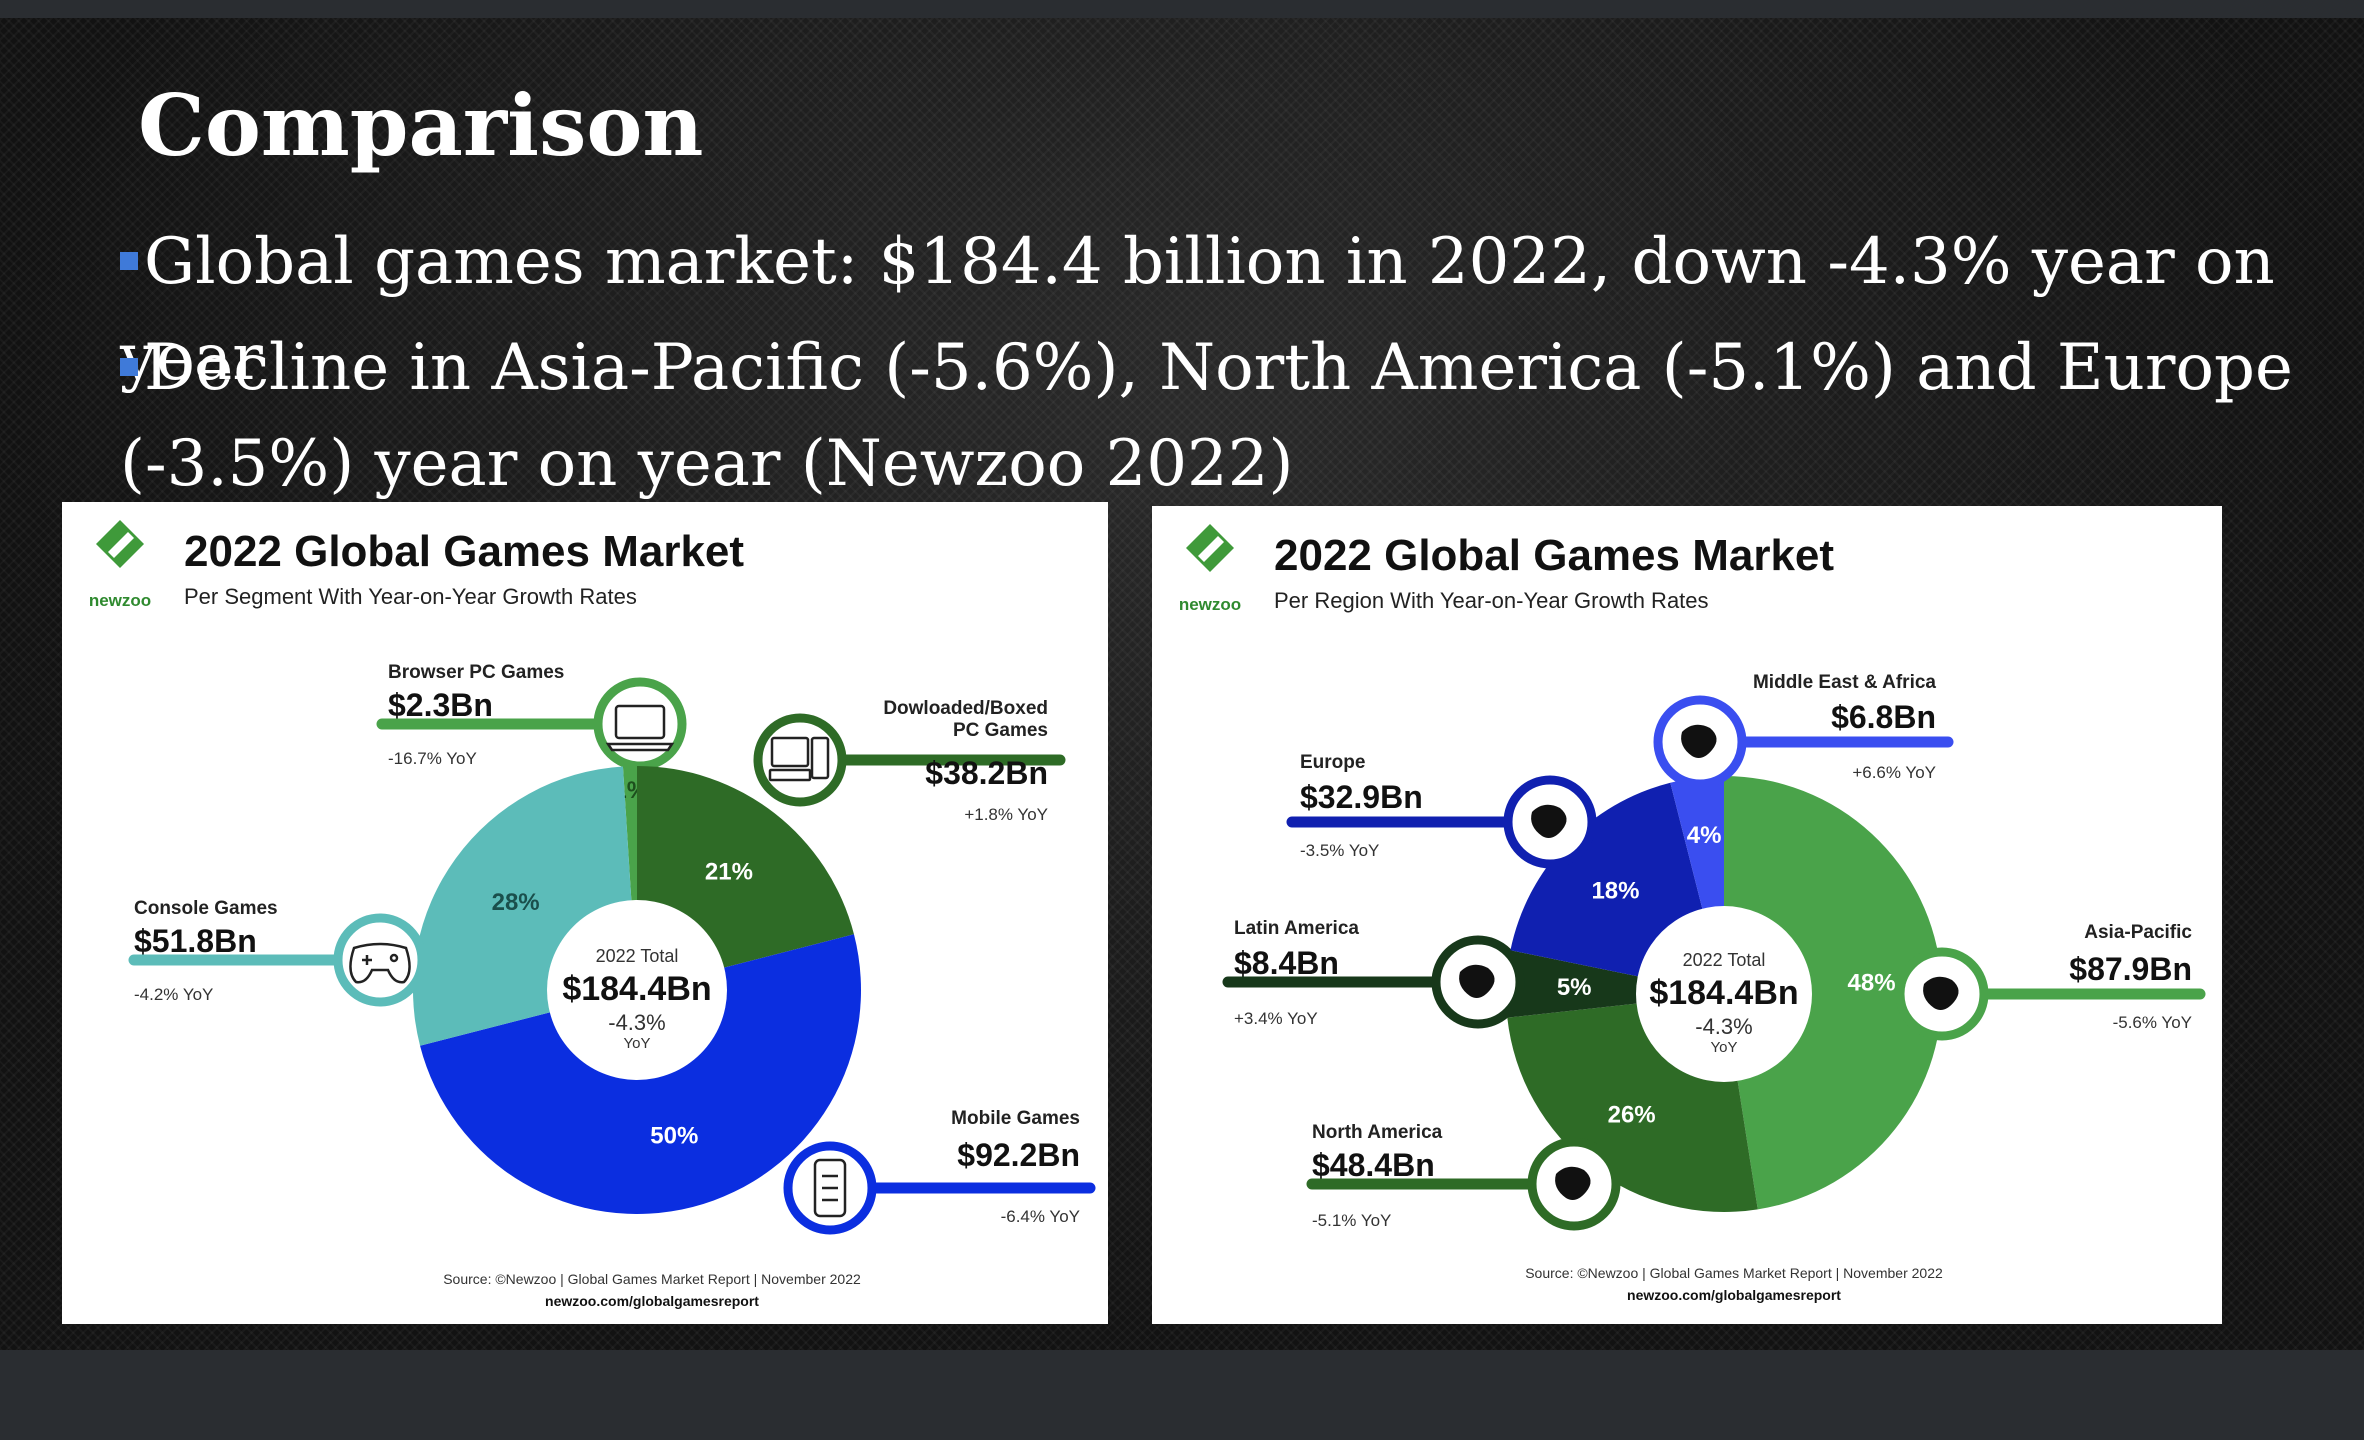 The width and height of the screenshot is (2364, 1440). Describe the element at coordinates (1286, 963) in the screenshot. I see `callout-value: $8.4Bn` at that location.